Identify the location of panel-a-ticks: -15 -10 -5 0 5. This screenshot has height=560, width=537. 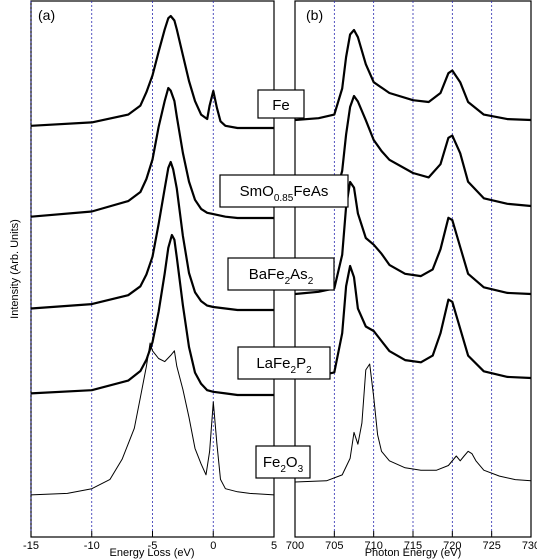
(150, 541).